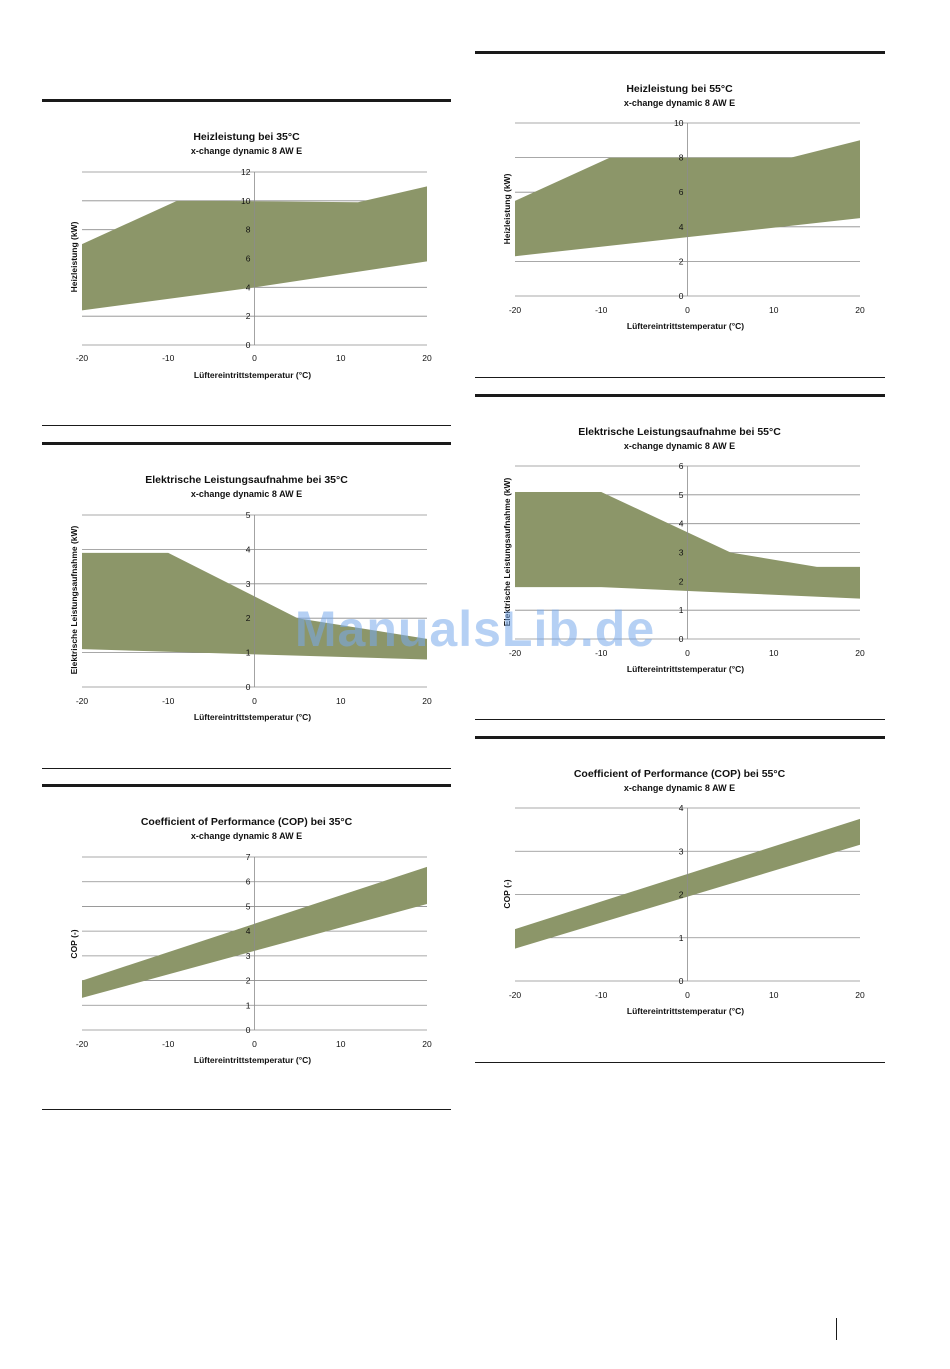 This screenshot has height=1369, width=950. Describe the element at coordinates (507, 893) in the screenshot. I see `y-axis-label: COP (-)` at that location.